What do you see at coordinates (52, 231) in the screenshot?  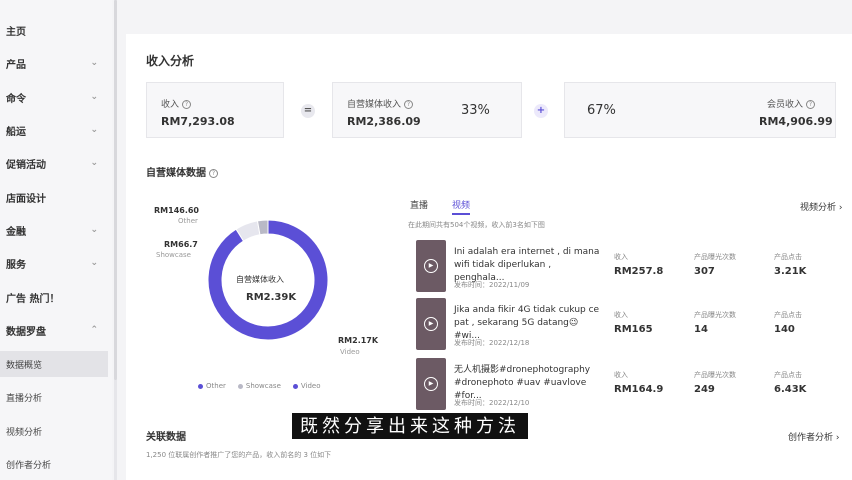 I see `sidebar-item-finance: 金融 ⌄` at bounding box center [52, 231].